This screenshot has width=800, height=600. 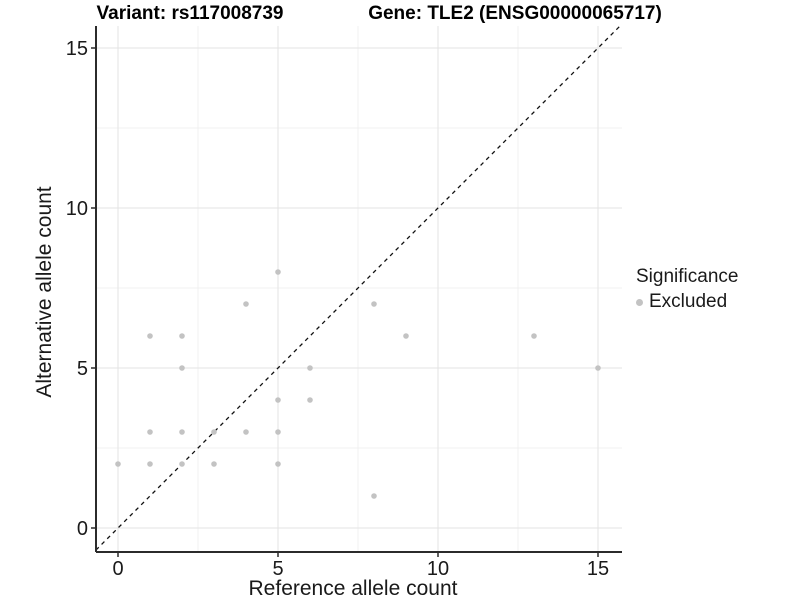 I want to click on excluded-point-icon, so click(x=639, y=302).